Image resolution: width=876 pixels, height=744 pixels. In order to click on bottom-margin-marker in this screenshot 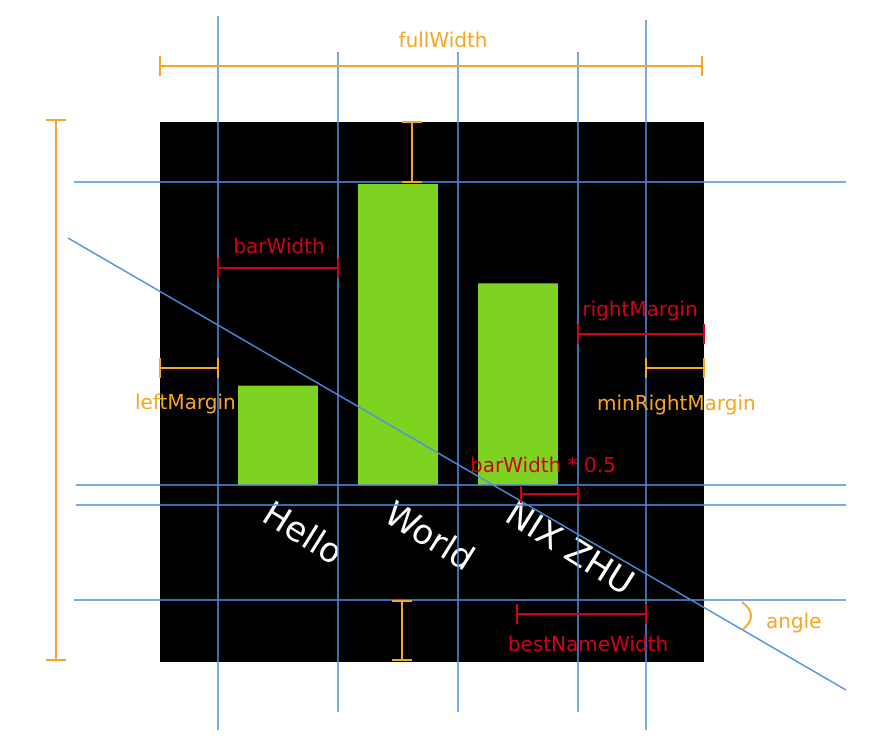, I will do `click(402, 630)`.